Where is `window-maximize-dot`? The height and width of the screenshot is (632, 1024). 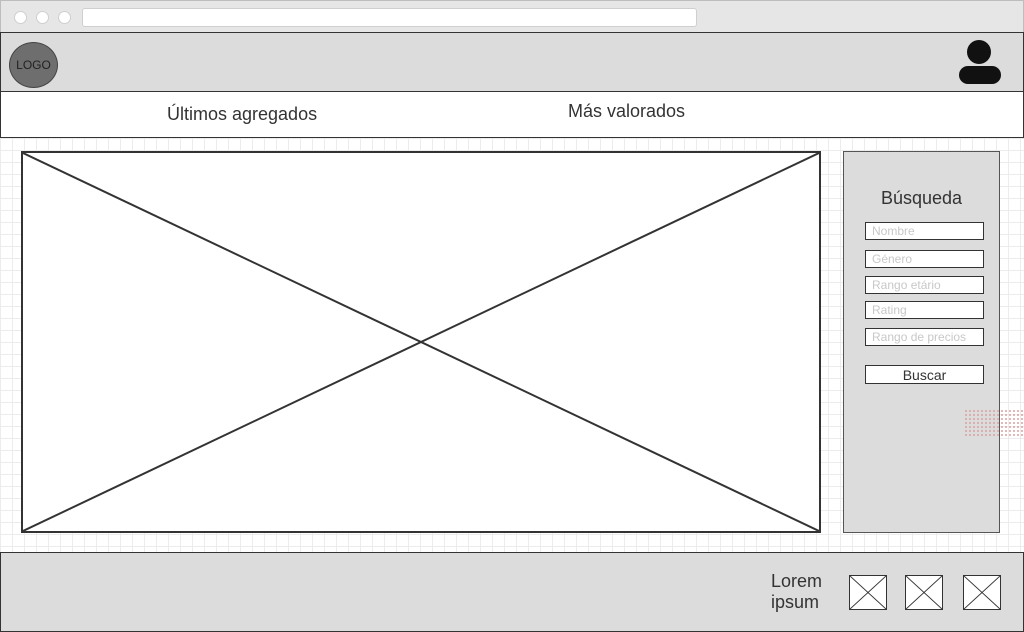
window-maximize-dot is located at coordinates (64, 17).